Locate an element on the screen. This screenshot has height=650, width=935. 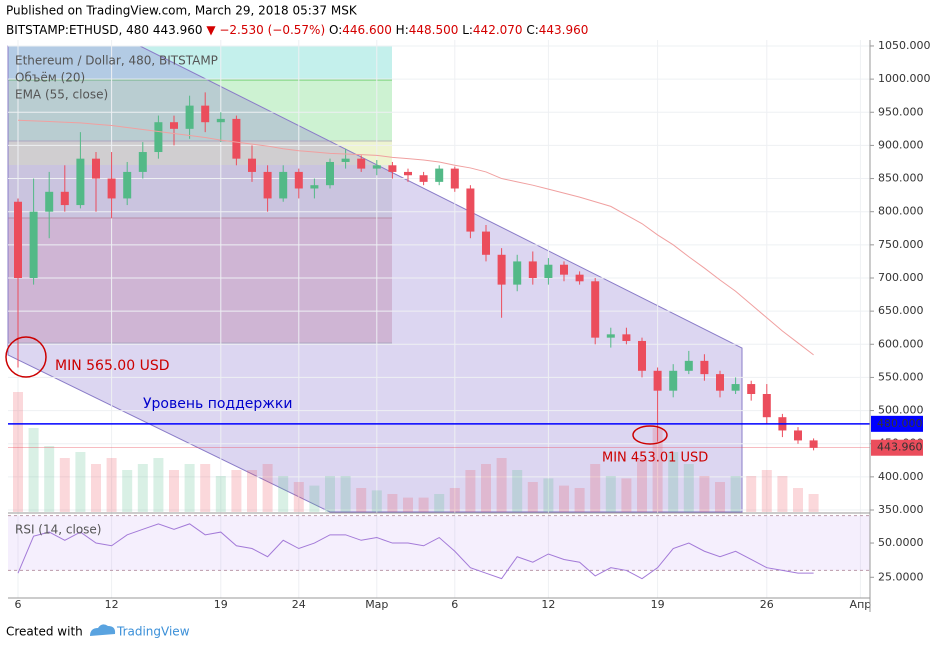
fib-zone is located at coordinates (200, 280).